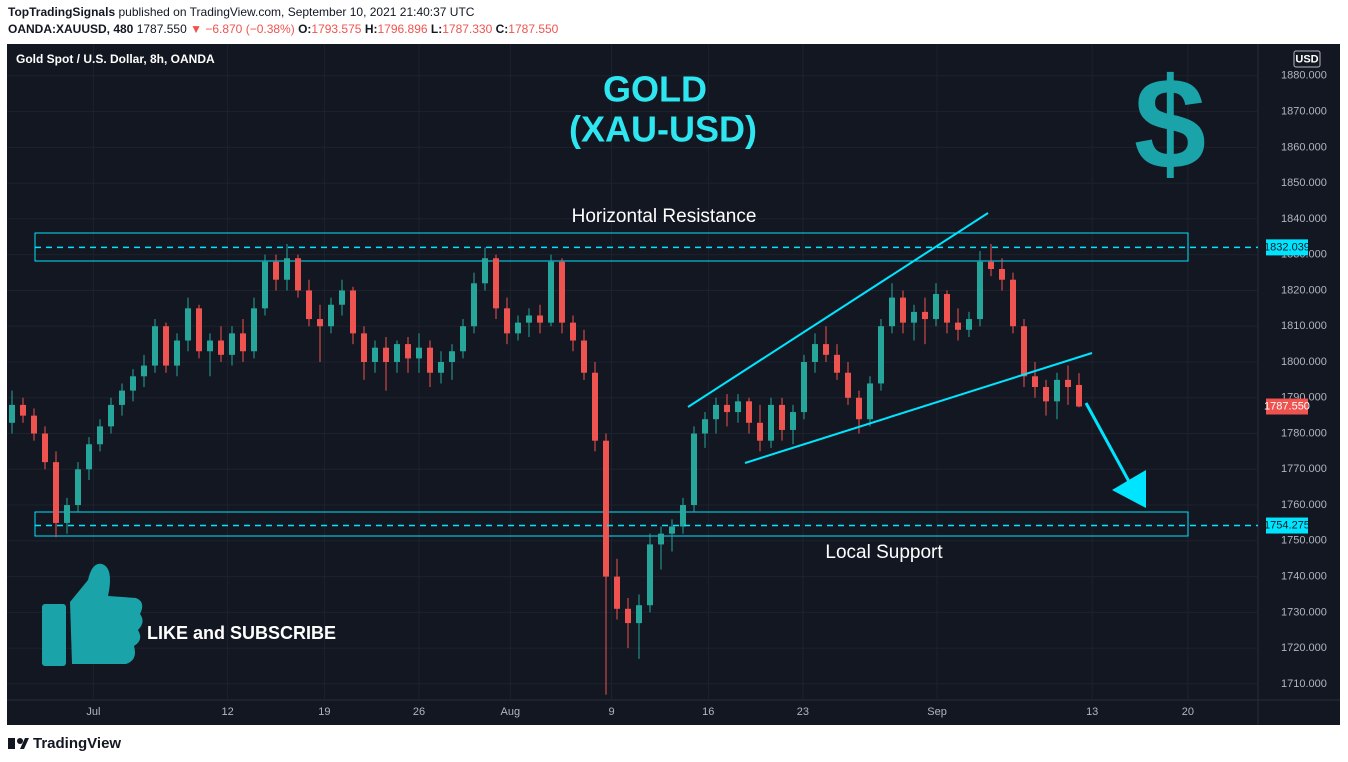 The image size is (1348, 762). I want to click on x-tick-label: Jul, so click(93, 712).